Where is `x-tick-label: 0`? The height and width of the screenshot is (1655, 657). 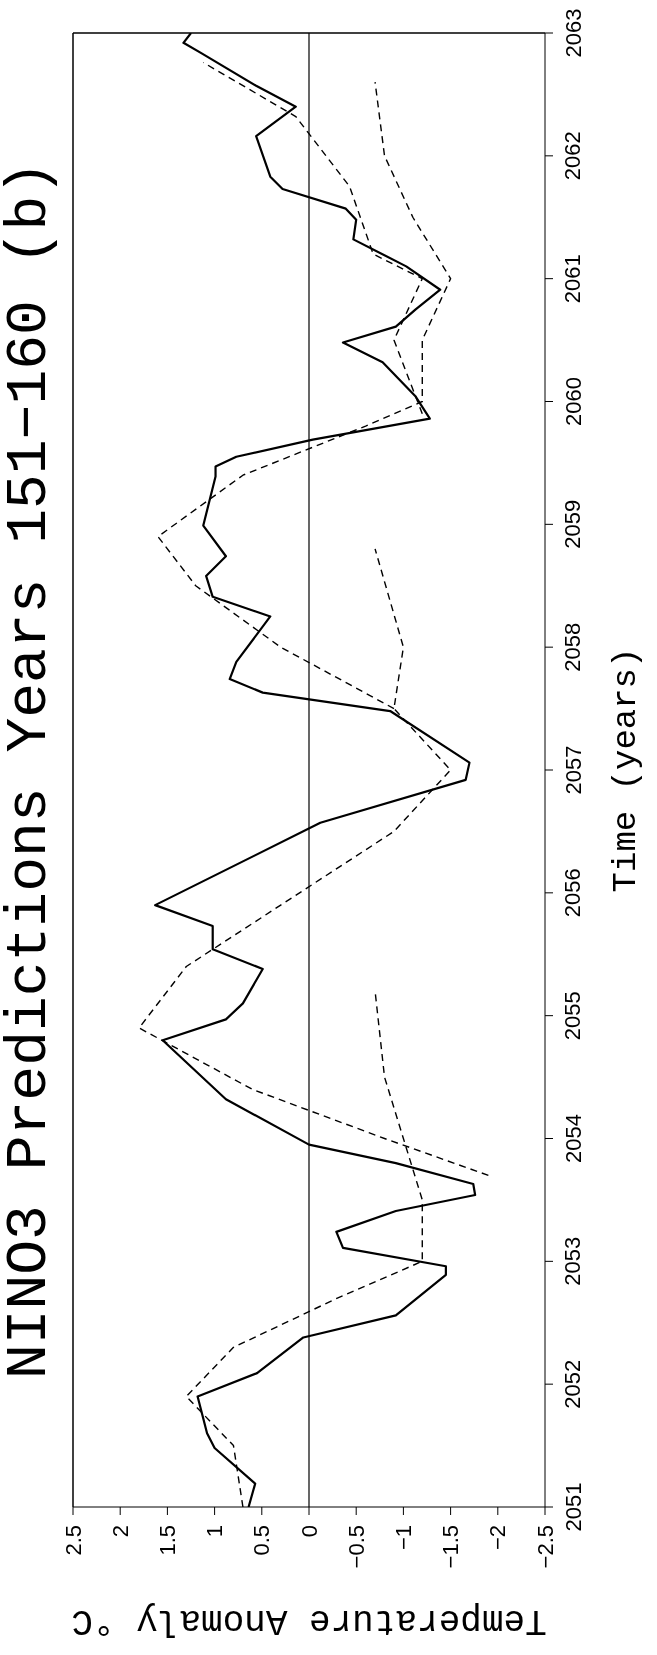 x-tick-label: 0 is located at coordinates (309, 1531).